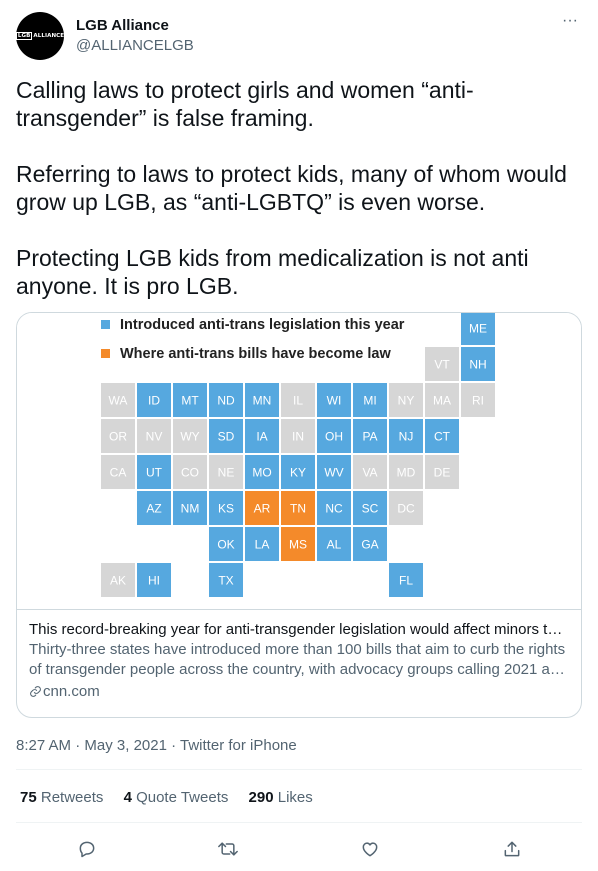 This screenshot has width=598, height=871. What do you see at coordinates (71, 691) in the screenshot?
I see `card-domain-text: cnn.com` at bounding box center [71, 691].